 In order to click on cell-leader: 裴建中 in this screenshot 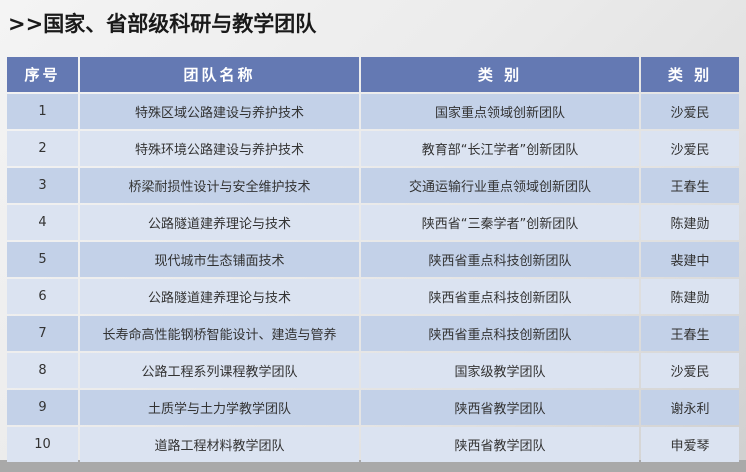, I will do `click(690, 259)`.